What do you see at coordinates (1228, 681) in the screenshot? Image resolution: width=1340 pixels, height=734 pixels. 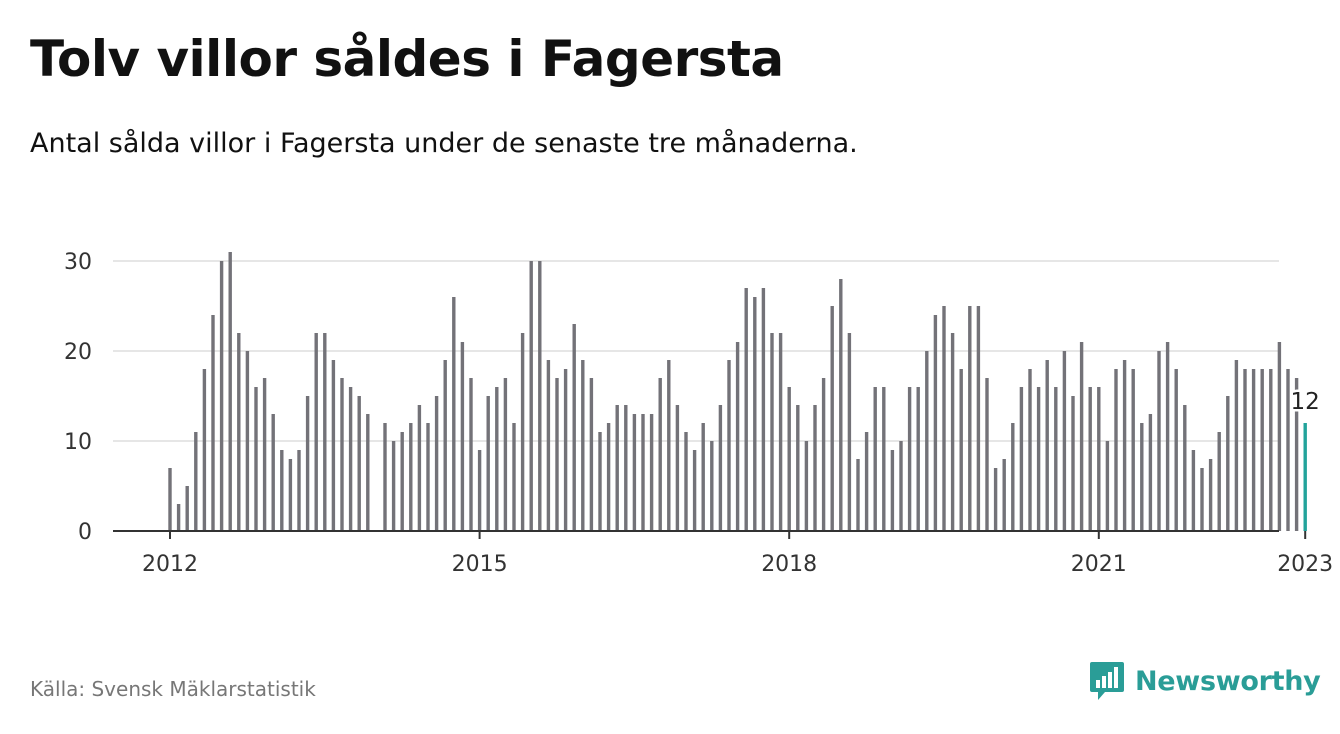 I see `brand-name: Newsworthy` at bounding box center [1228, 681].